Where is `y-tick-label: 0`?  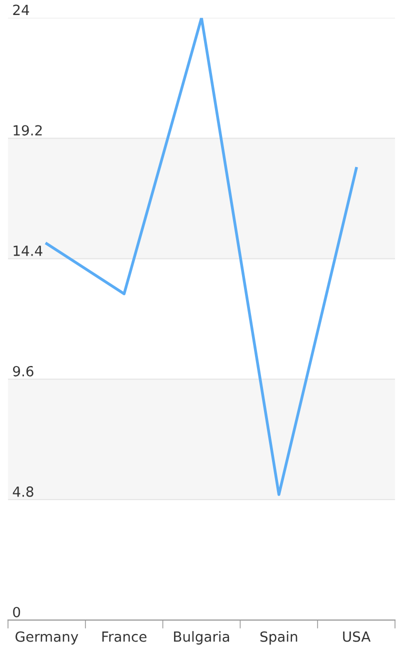 y-tick-label: 0 is located at coordinates (16, 612).